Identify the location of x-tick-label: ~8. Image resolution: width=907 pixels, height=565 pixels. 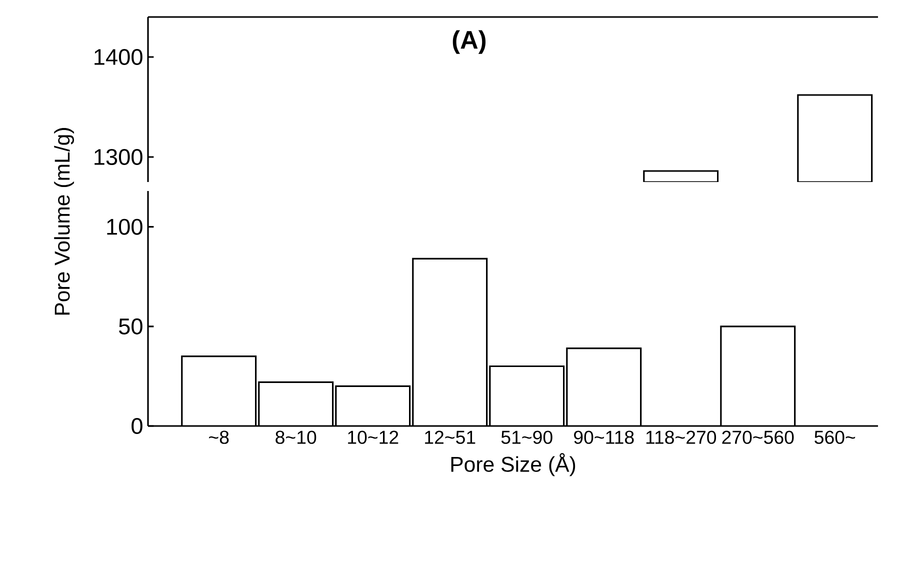
(219, 437).